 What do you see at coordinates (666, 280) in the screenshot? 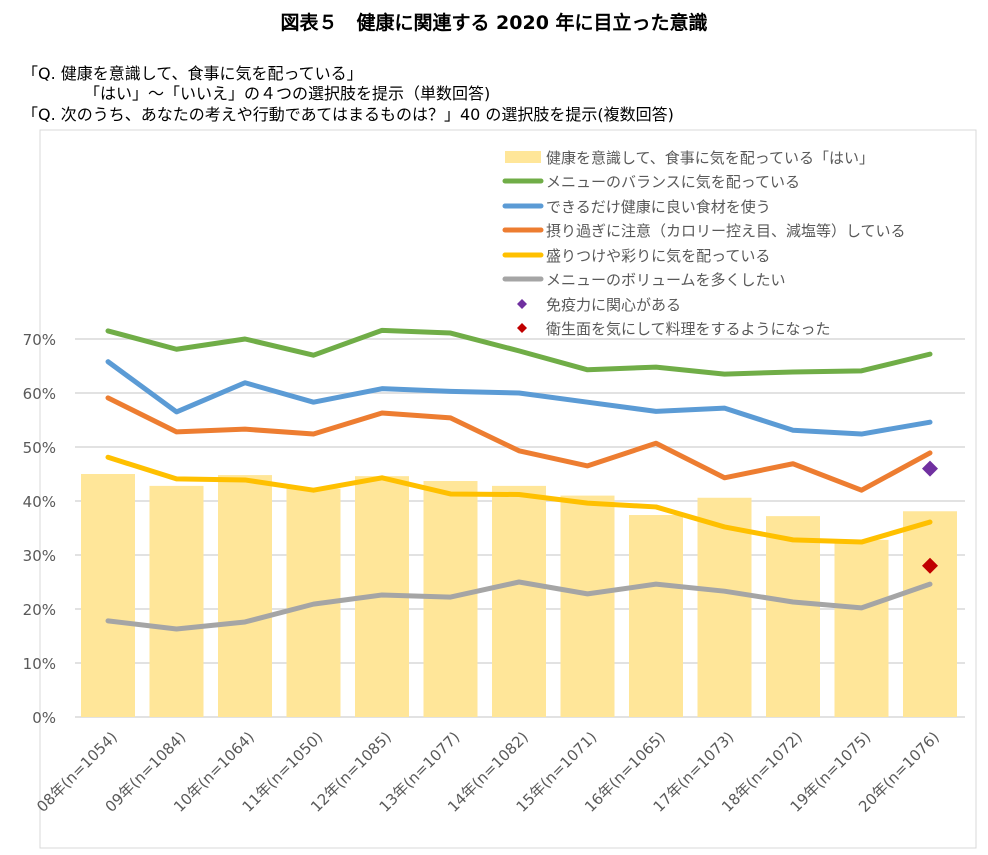
I see `legend-label: メニューのボリュームを多くしたい` at bounding box center [666, 280].